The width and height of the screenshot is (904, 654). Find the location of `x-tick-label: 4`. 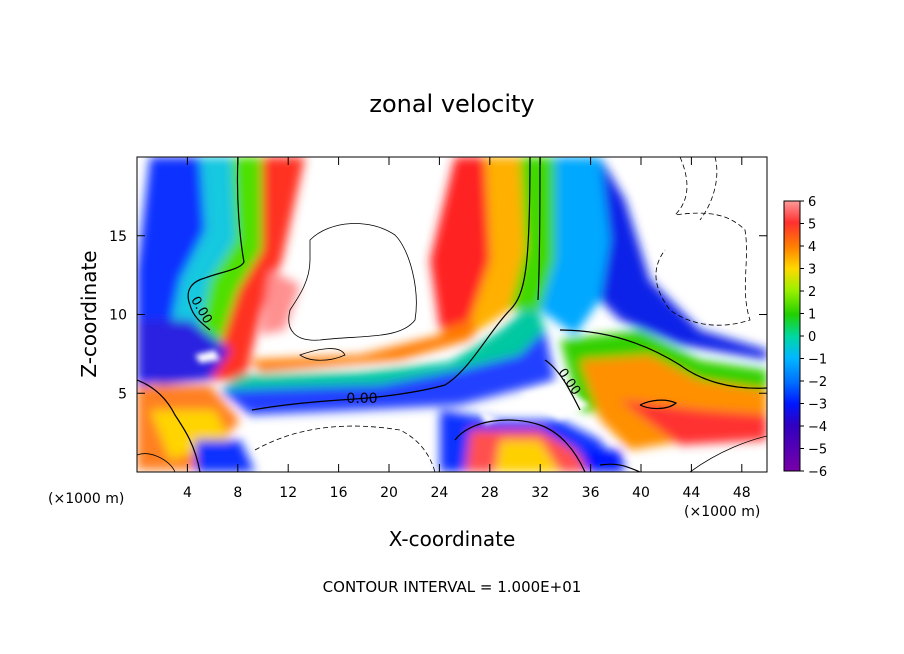

x-tick-label: 4 is located at coordinates (187, 493).